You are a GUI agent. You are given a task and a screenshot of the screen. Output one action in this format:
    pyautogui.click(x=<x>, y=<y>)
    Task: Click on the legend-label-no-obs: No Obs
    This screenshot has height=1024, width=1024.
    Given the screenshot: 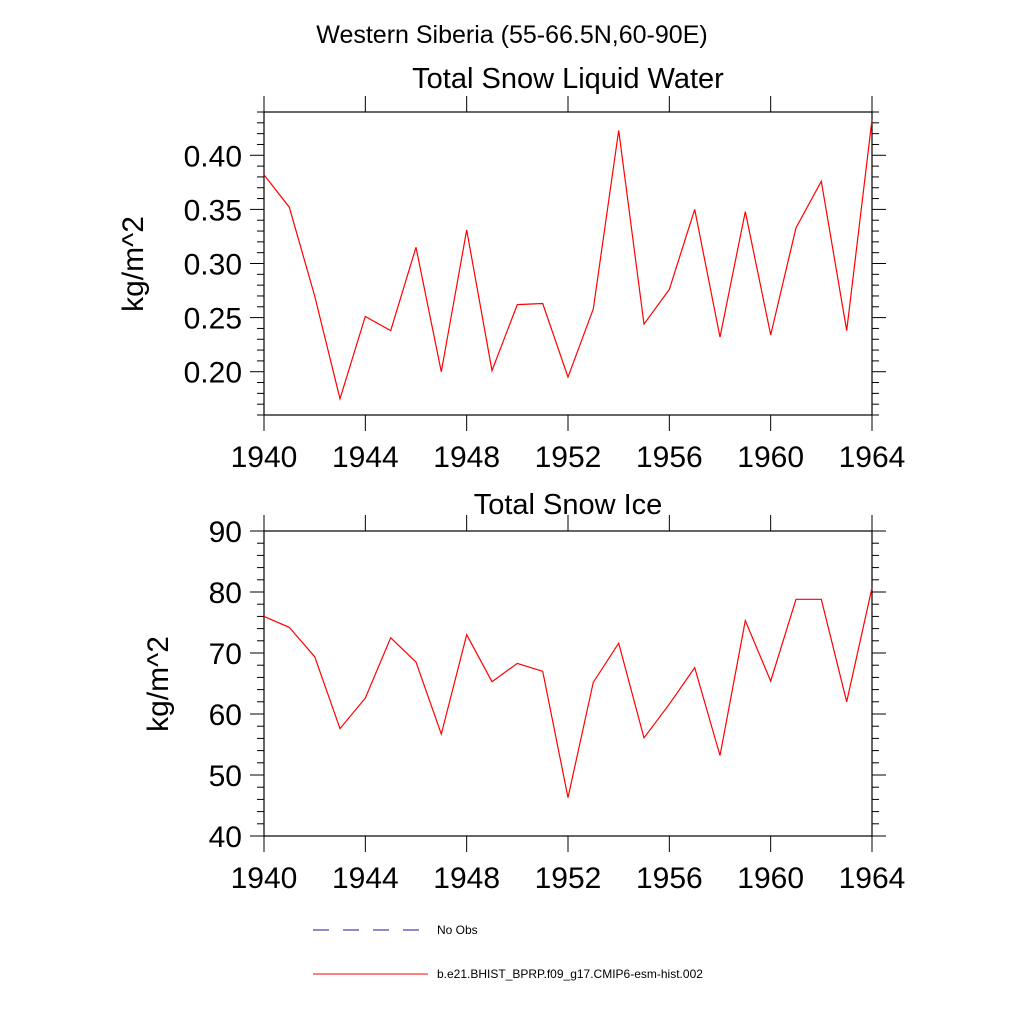 What is the action you would take?
    pyautogui.click(x=457, y=930)
    